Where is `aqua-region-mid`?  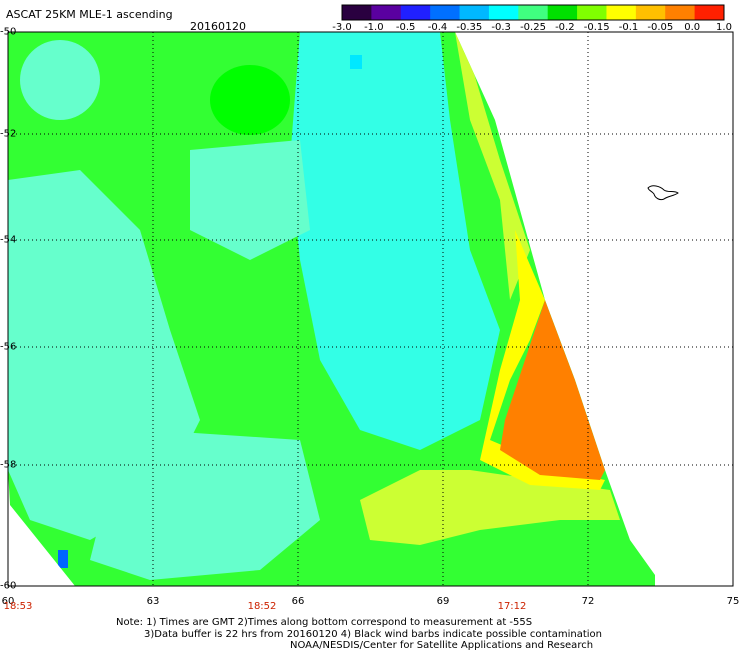 aqua-region-mid is located at coordinates (250, 200).